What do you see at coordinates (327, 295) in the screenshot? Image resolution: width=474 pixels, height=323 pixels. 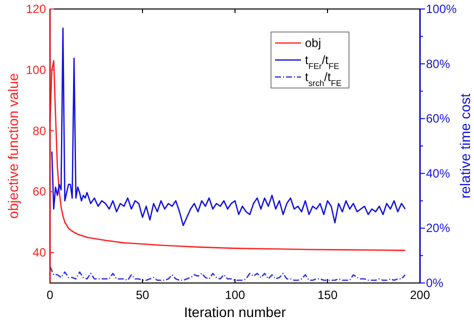 I see `x-tick-label: 150` at bounding box center [327, 295].